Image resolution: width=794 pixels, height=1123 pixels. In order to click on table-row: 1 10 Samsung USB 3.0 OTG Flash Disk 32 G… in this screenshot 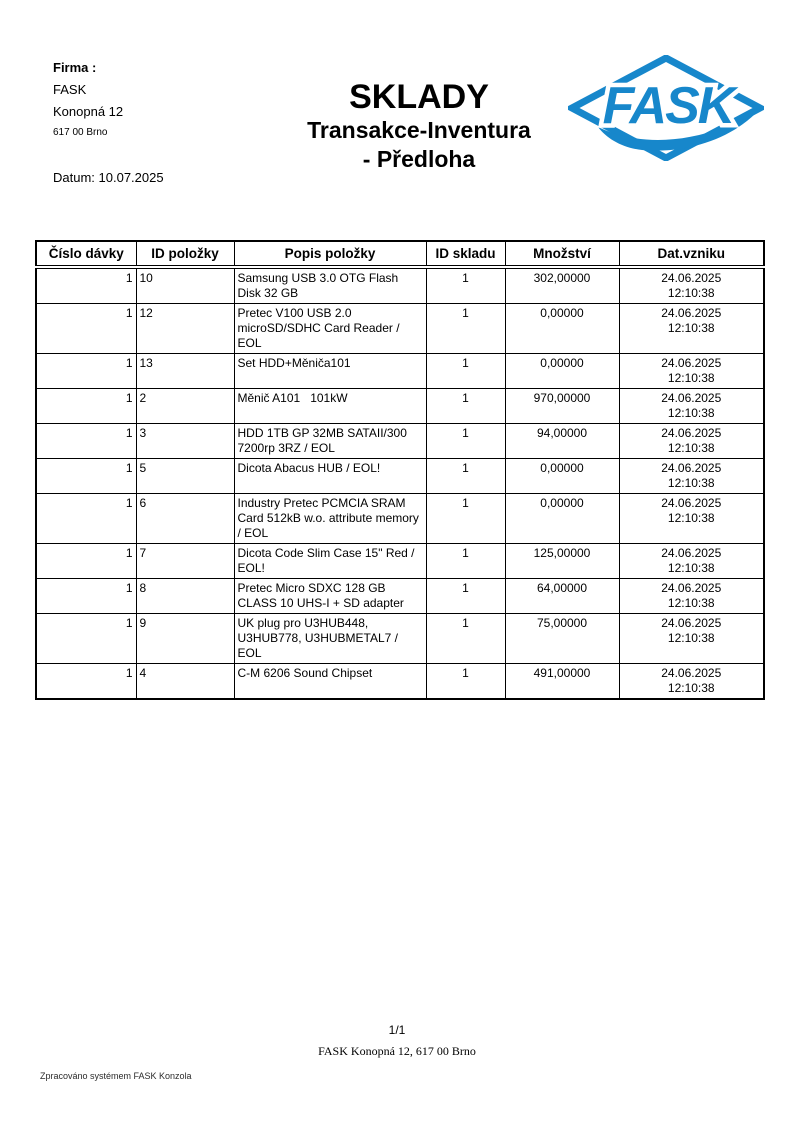, I will do `click(400, 285)`.